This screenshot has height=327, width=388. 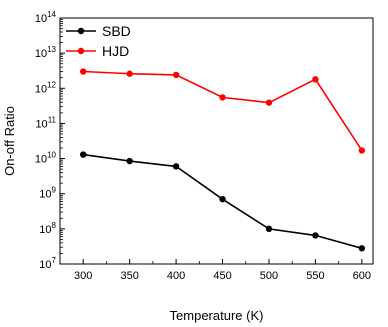 What do you see at coordinates (116, 31) in the screenshot?
I see `legend-label-sbd: SBD` at bounding box center [116, 31].